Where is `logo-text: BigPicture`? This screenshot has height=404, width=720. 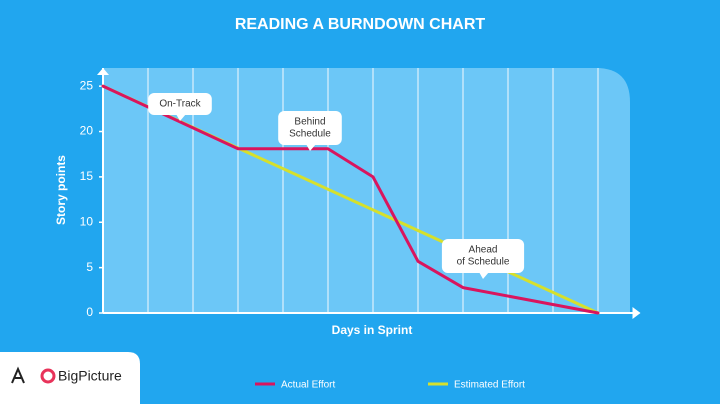 logo-text: BigPicture is located at coordinates (90, 376).